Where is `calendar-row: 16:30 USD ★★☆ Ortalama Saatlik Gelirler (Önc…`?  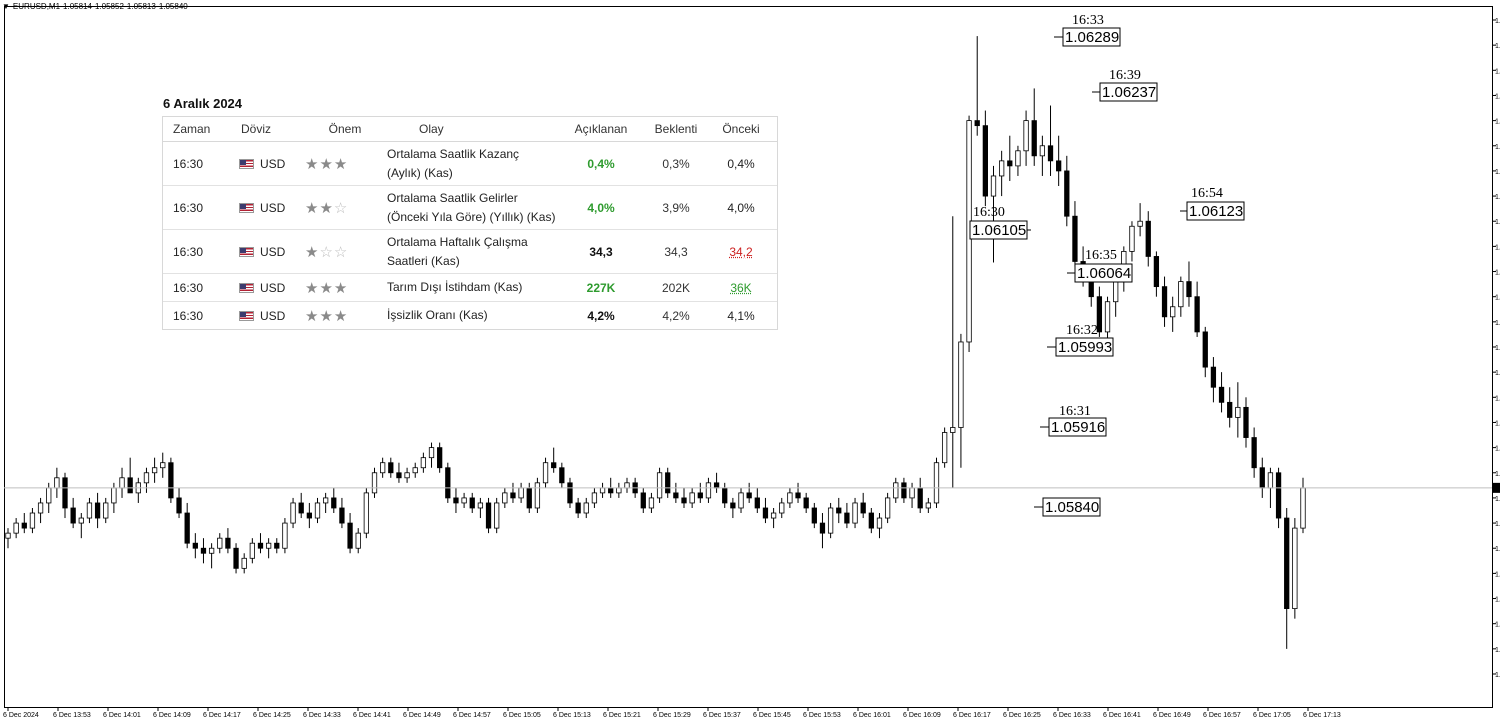 calendar-row: 16:30 USD ★★☆ Ortalama Saatlik Gelirler (Önc… is located at coordinates (470, 208).